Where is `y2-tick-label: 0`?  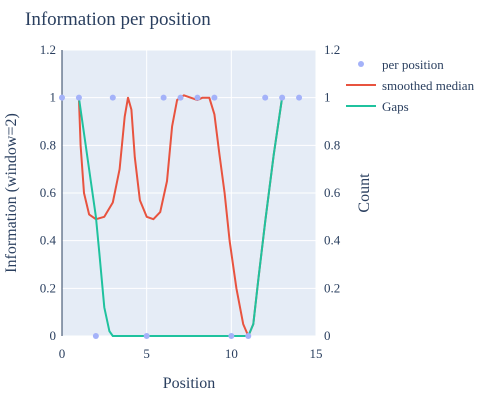 y2-tick-label: 0 is located at coordinates (327, 335).